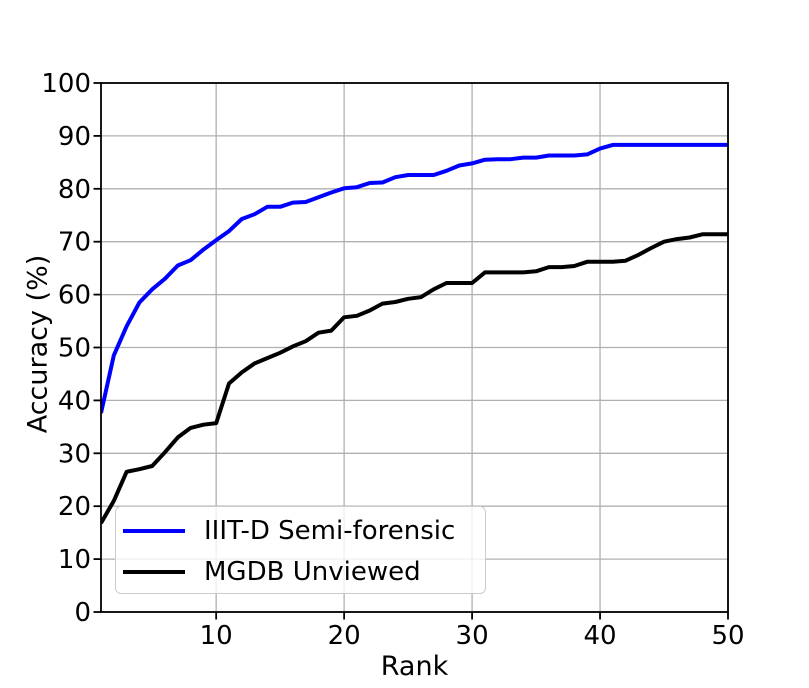 This screenshot has width=809, height=688. What do you see at coordinates (74, 401) in the screenshot?
I see `y-tick-label-40: 40` at bounding box center [74, 401].